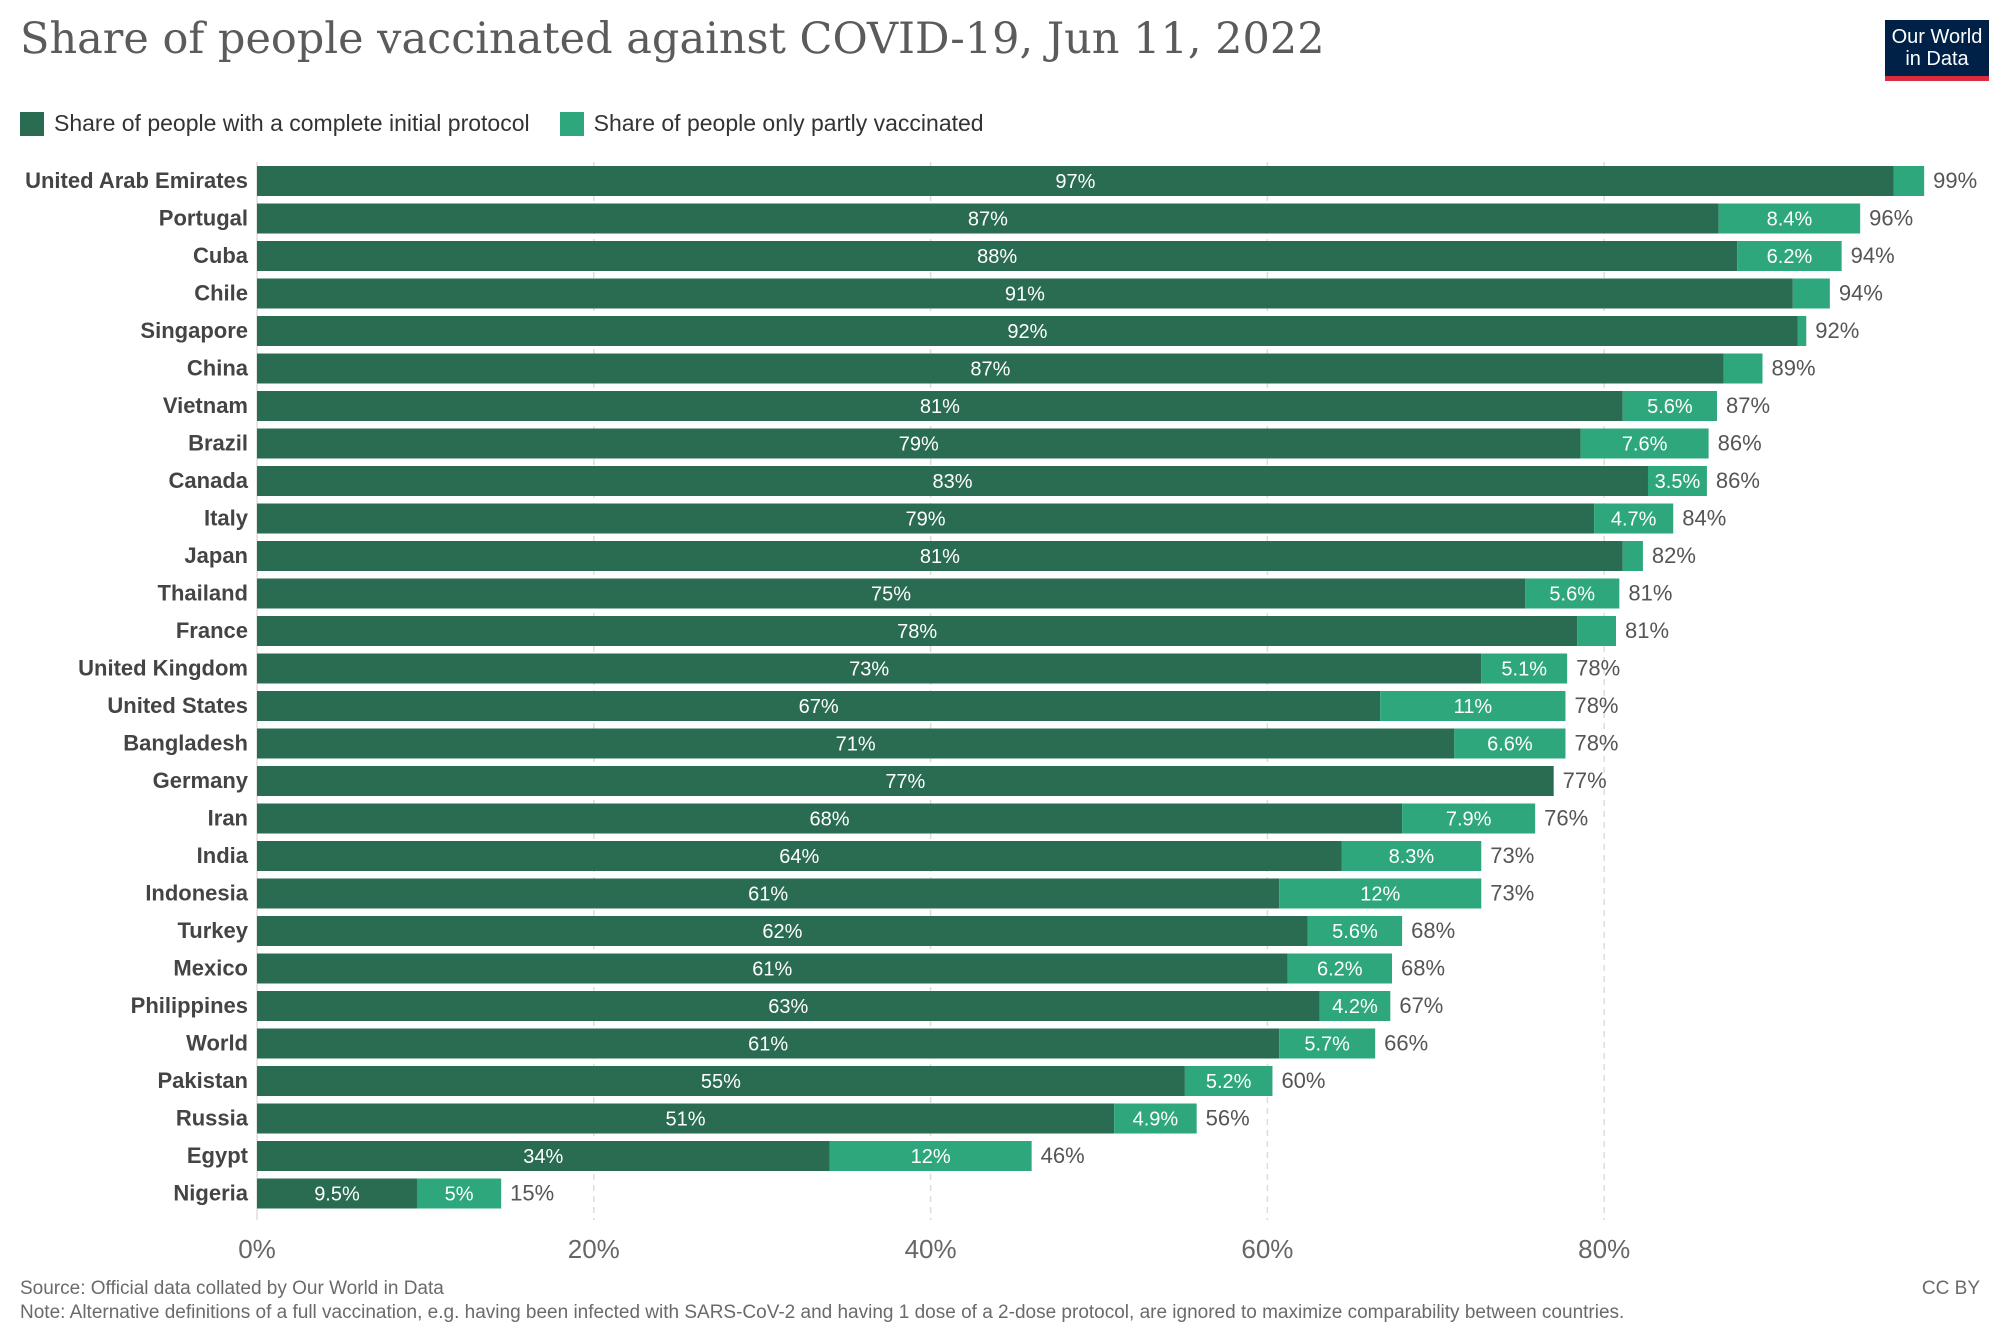  Describe the element at coordinates (543, 1157) in the screenshot. I see `data-label-complete: 34%` at that location.